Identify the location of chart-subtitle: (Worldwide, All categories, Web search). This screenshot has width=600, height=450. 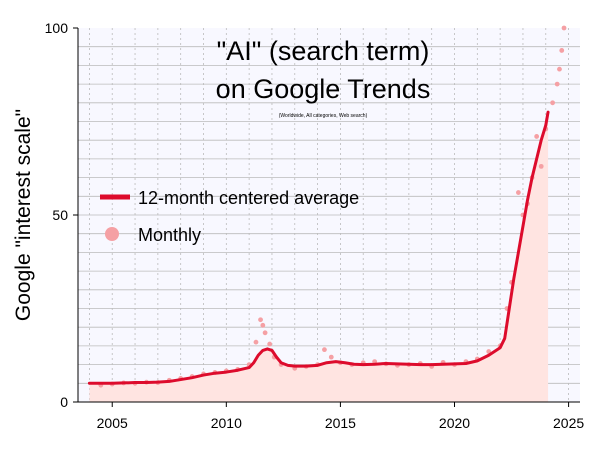
(323, 116).